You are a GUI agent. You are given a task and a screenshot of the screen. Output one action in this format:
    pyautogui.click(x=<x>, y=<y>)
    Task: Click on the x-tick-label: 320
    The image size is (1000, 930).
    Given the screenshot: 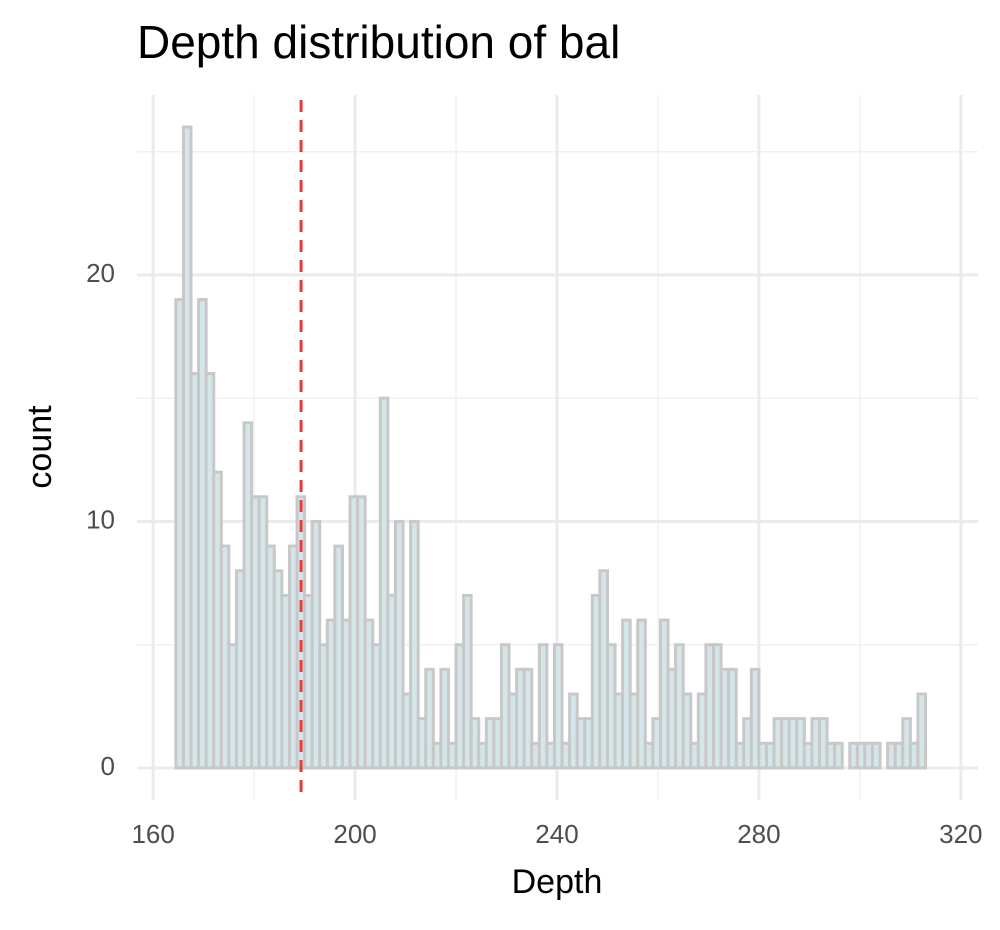 What is the action you would take?
    pyautogui.click(x=960, y=834)
    